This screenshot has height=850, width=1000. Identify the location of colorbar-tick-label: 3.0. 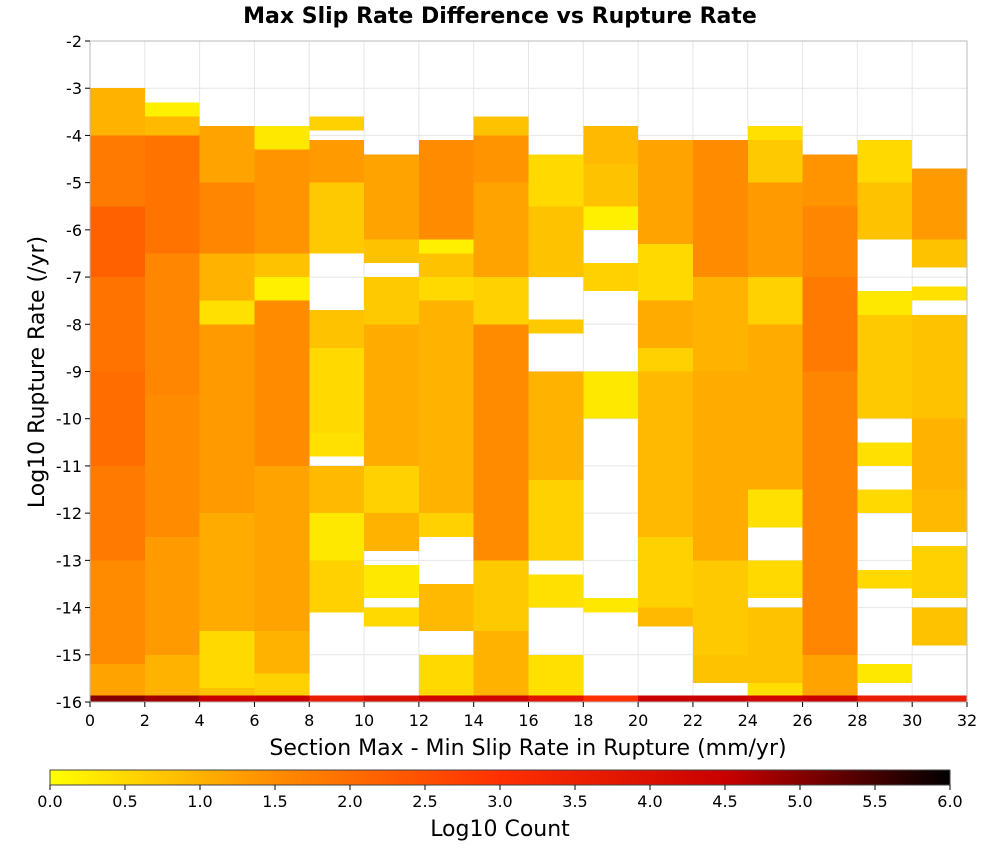
(499, 801).